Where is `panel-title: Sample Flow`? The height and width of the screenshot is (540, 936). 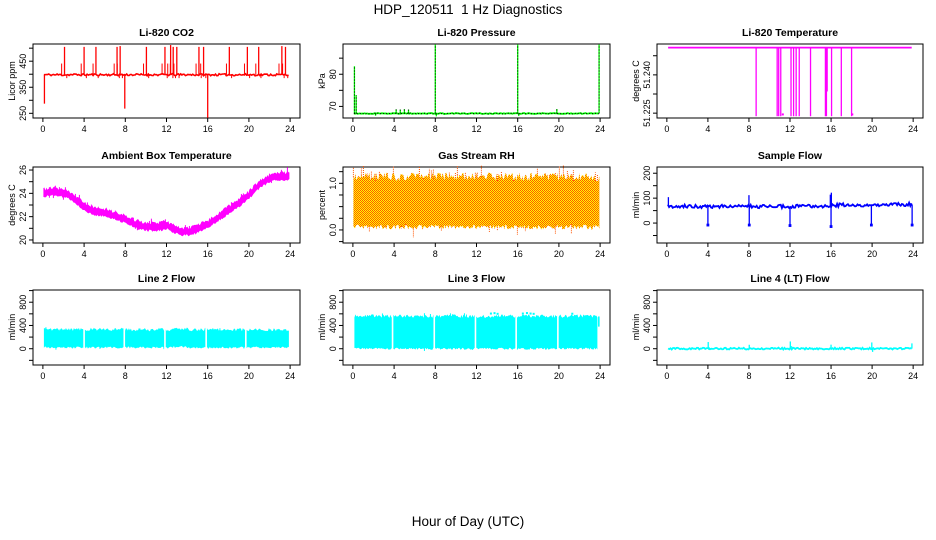
panel-title: Sample Flow is located at coordinates (790, 156).